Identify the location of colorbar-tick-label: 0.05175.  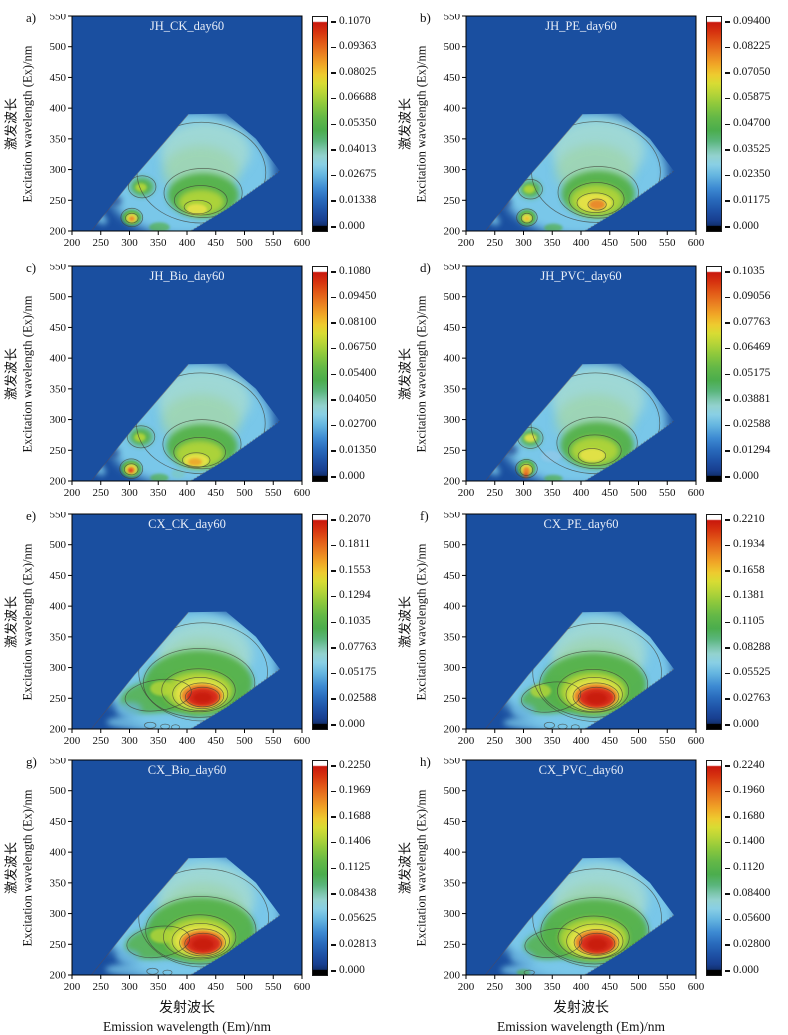
(752, 373).